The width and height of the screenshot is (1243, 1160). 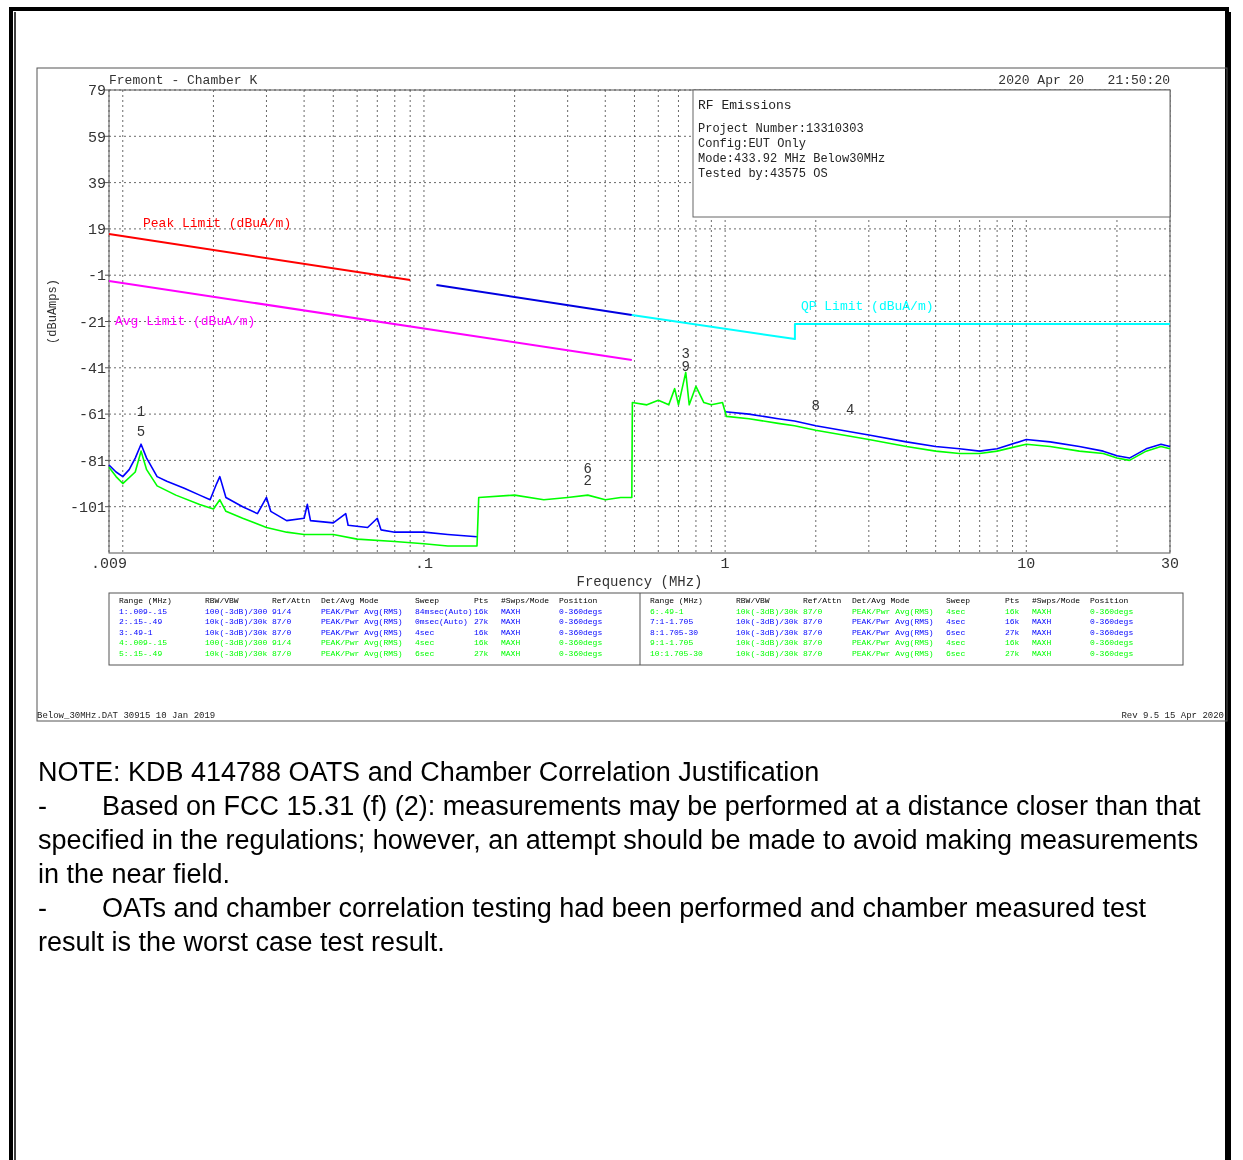 I want to click on annotation: RF Emissions, so click(x=745, y=105).